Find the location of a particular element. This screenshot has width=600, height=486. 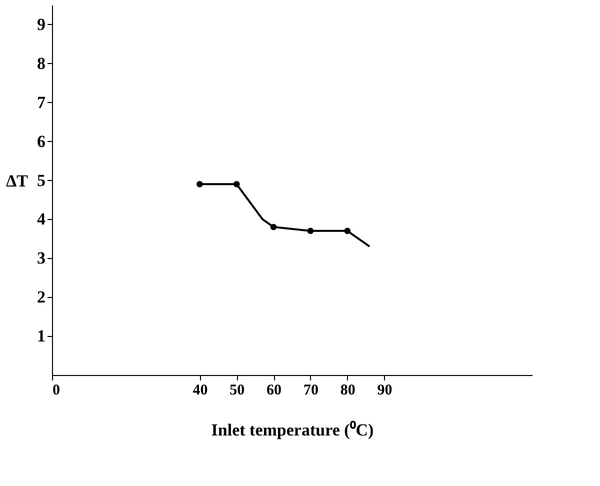

y-tick-label: 9 is located at coordinates (41, 24).